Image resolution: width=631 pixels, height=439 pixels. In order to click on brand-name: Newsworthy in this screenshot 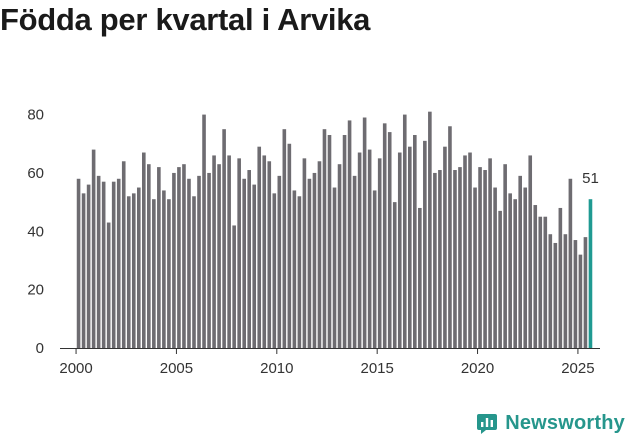, I will do `click(565, 422)`.